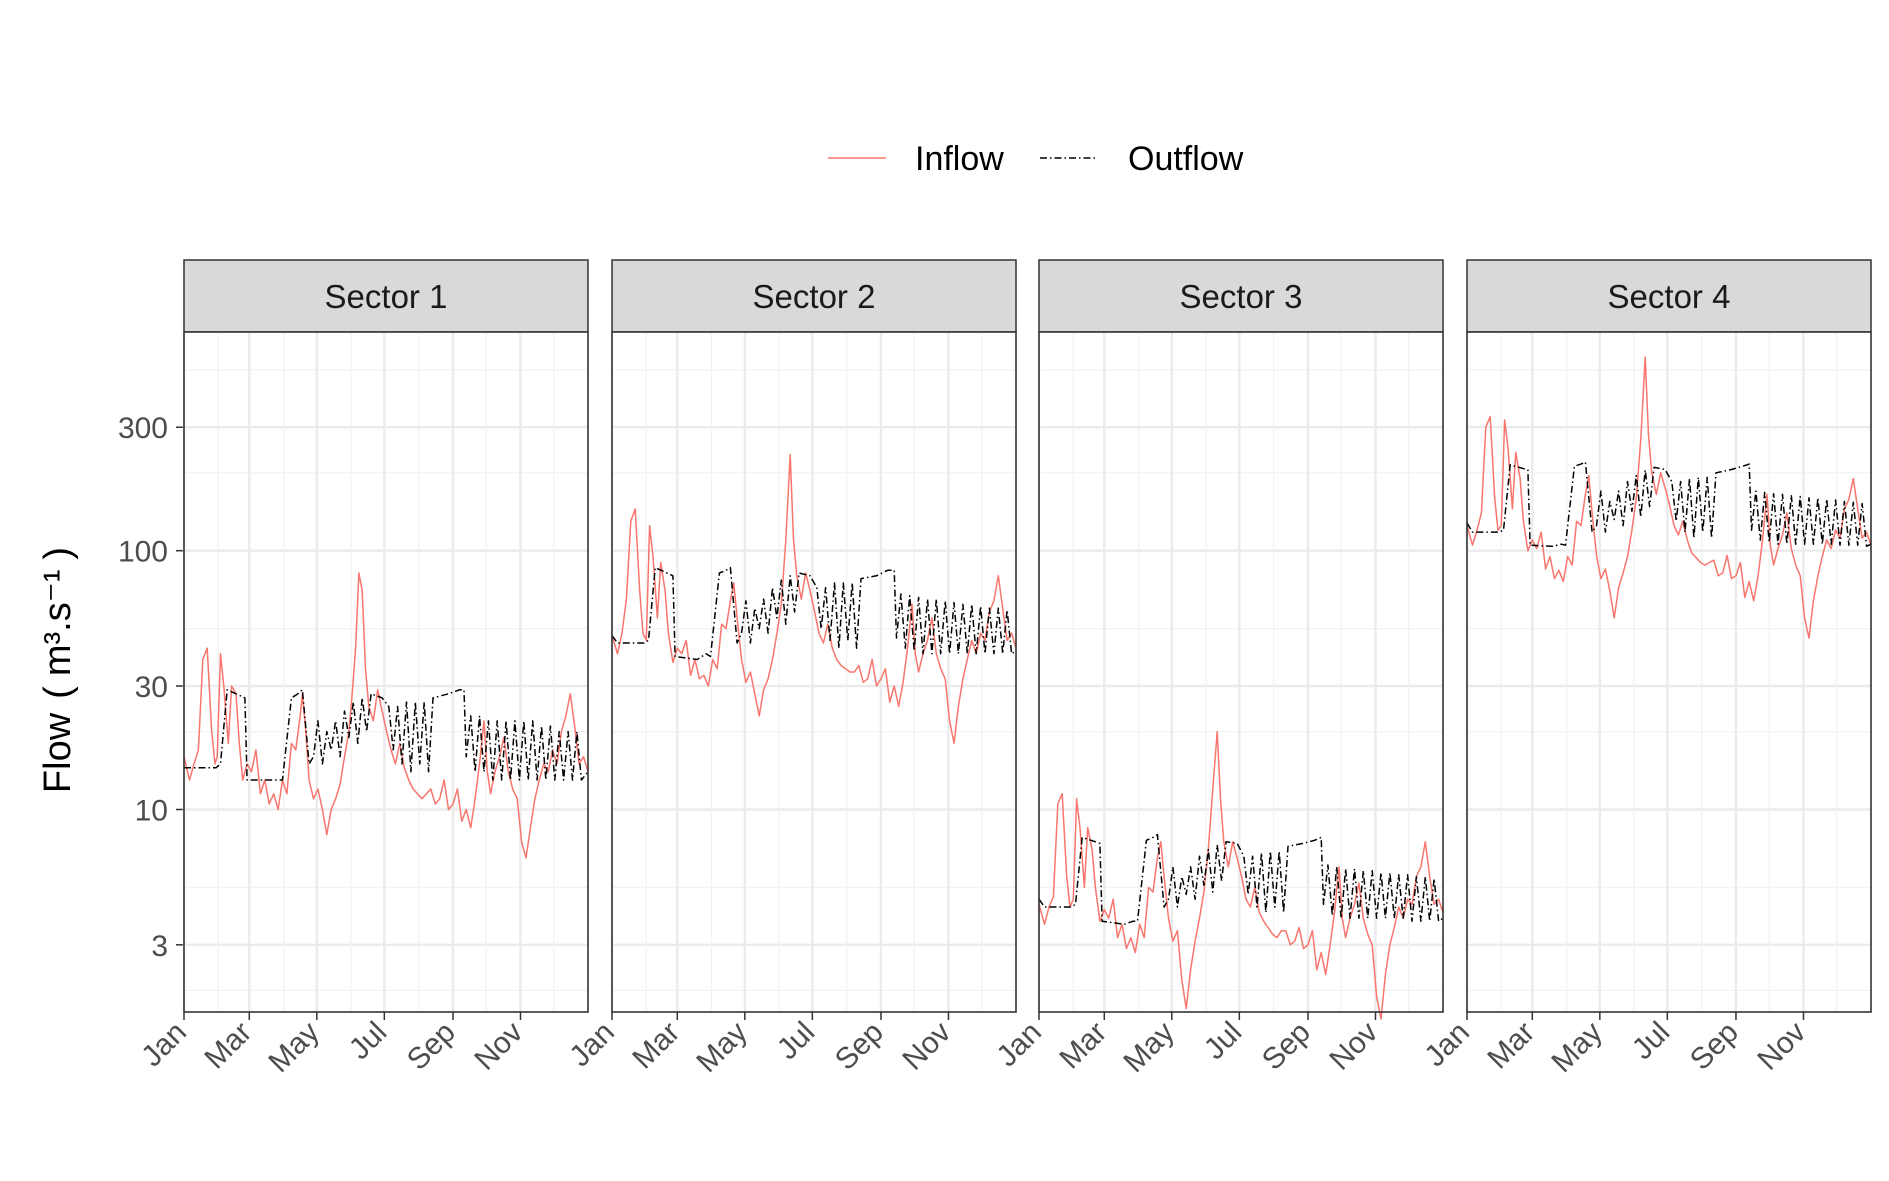 The width and height of the screenshot is (1889, 1181). Describe the element at coordinates (58, 692) in the screenshot. I see `y-axis-unit-open-paren: (` at that location.